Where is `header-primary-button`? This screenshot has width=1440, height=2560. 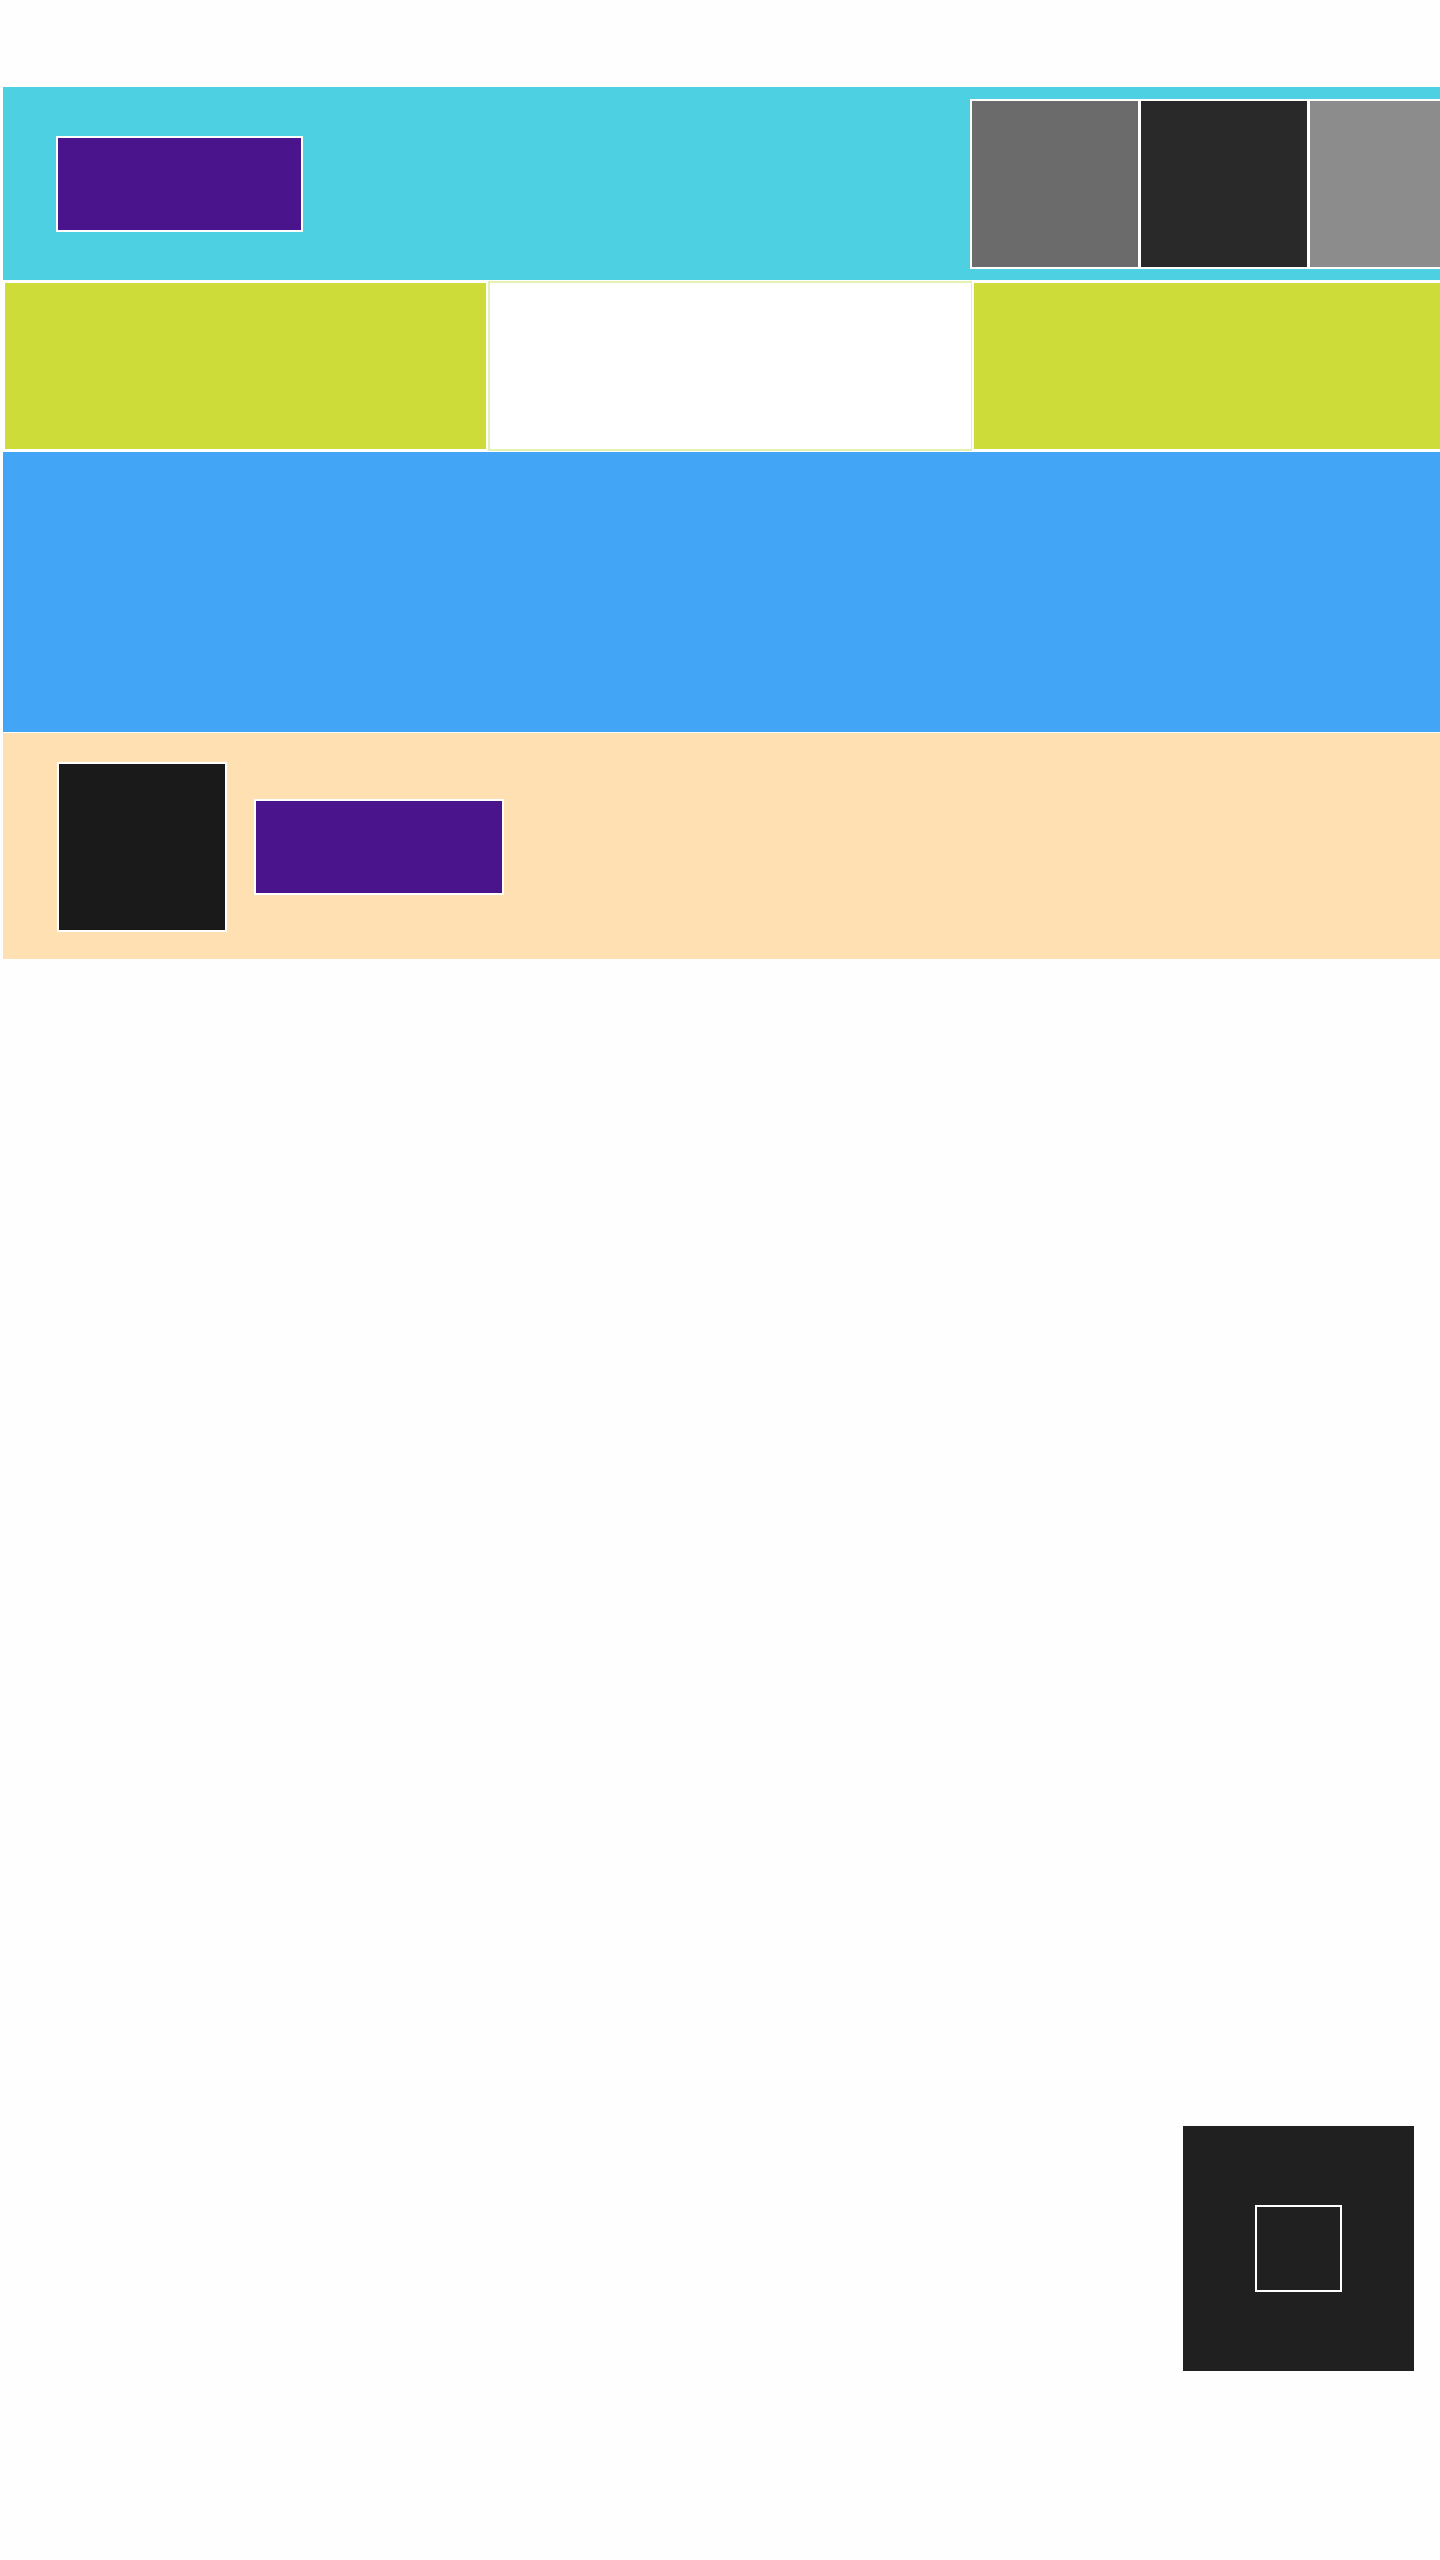 header-primary-button is located at coordinates (179, 184).